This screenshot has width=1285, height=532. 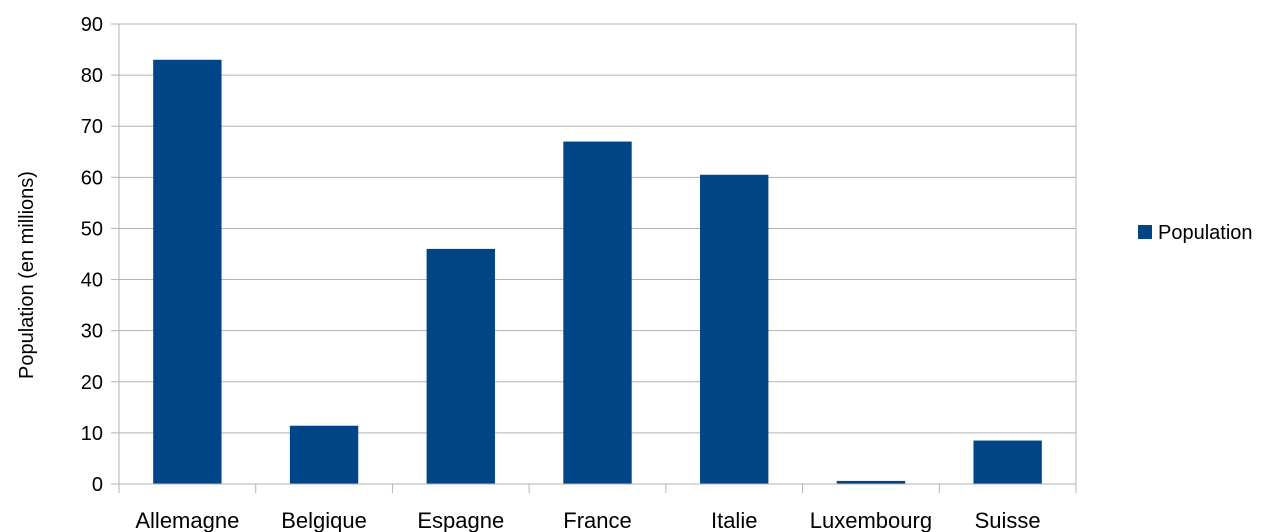 I want to click on y-tick-label: 30, so click(x=92, y=332).